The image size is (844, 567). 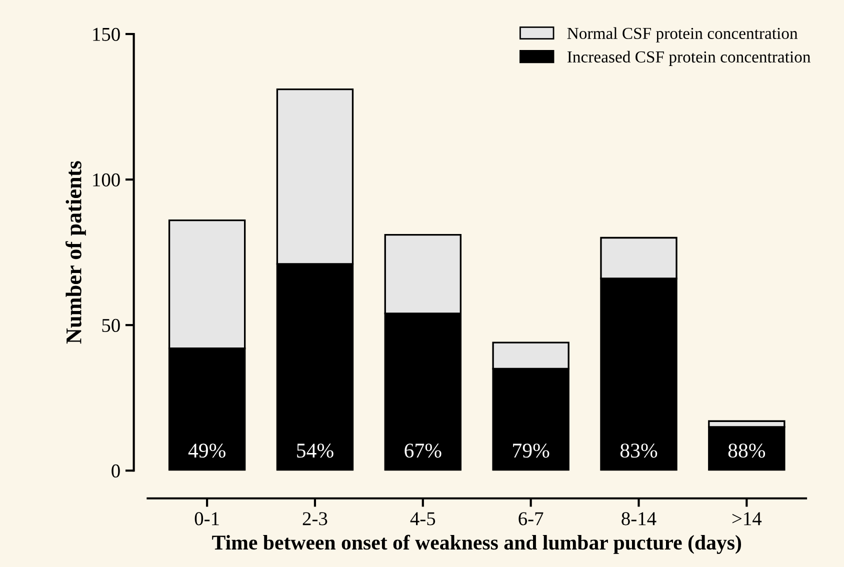 I want to click on legend-label: Increased CSF protein concentration, so click(x=689, y=58).